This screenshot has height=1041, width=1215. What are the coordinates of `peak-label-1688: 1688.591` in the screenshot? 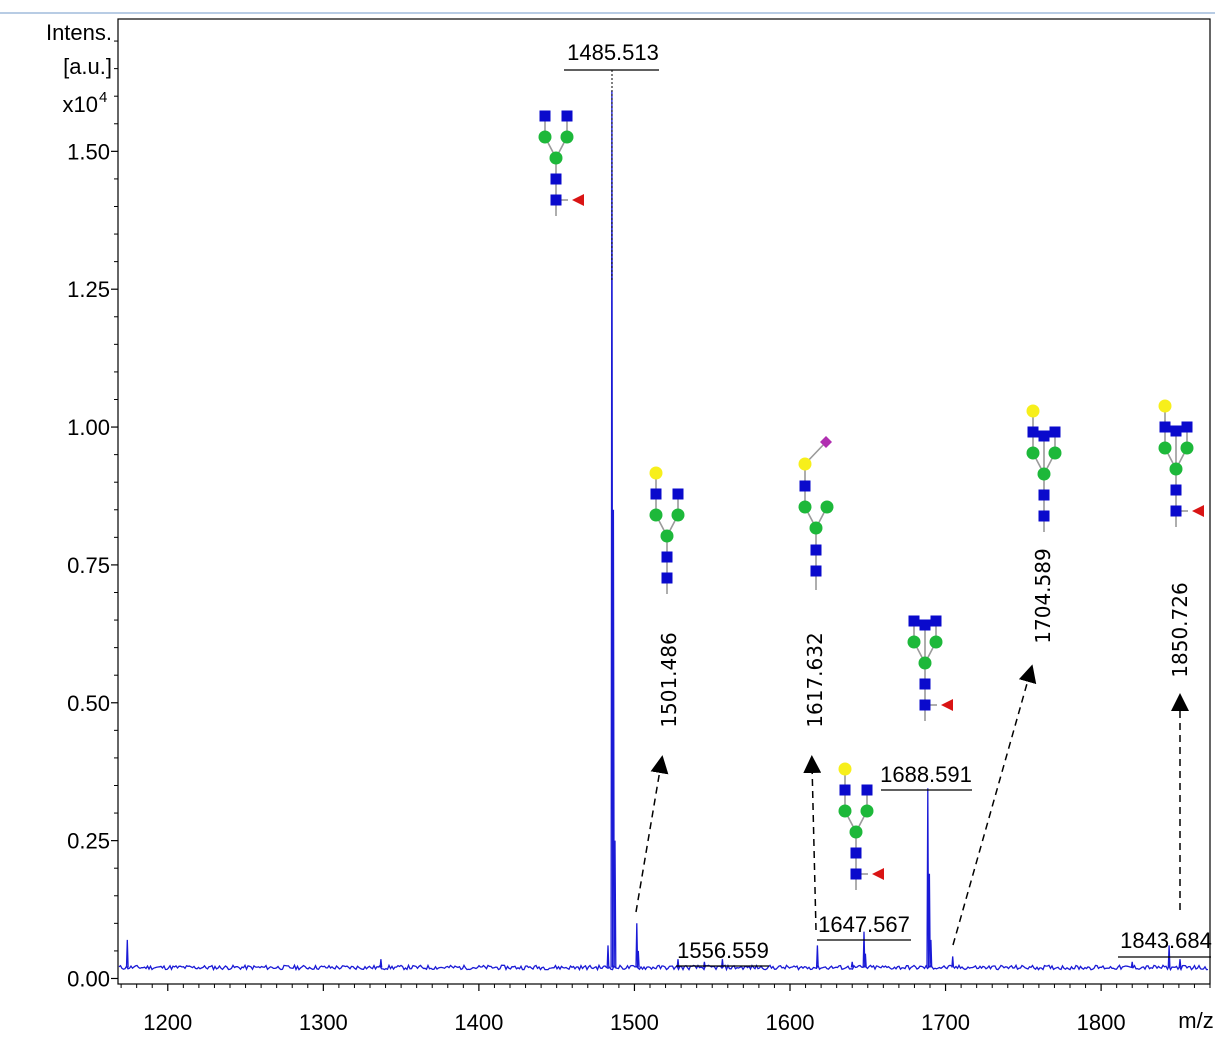 It's located at (926, 776).